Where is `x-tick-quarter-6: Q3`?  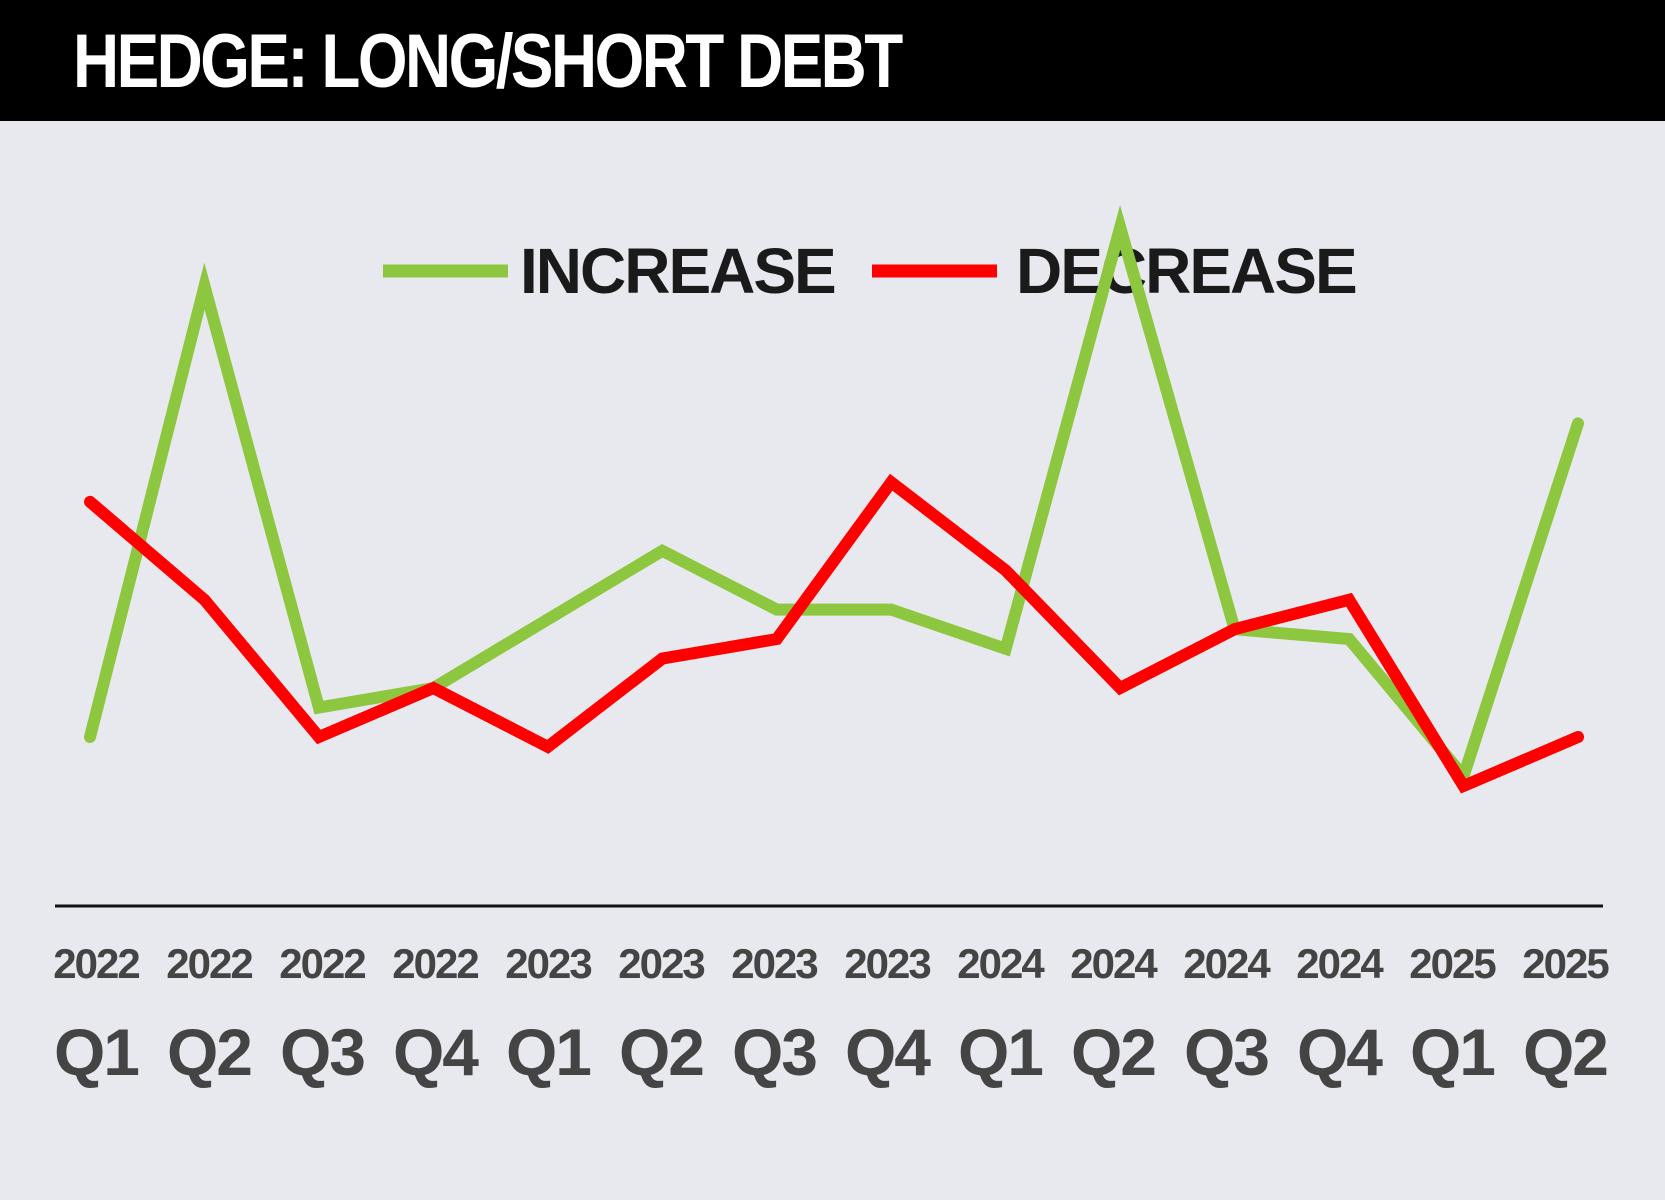 x-tick-quarter-6: Q3 is located at coordinates (774, 1052).